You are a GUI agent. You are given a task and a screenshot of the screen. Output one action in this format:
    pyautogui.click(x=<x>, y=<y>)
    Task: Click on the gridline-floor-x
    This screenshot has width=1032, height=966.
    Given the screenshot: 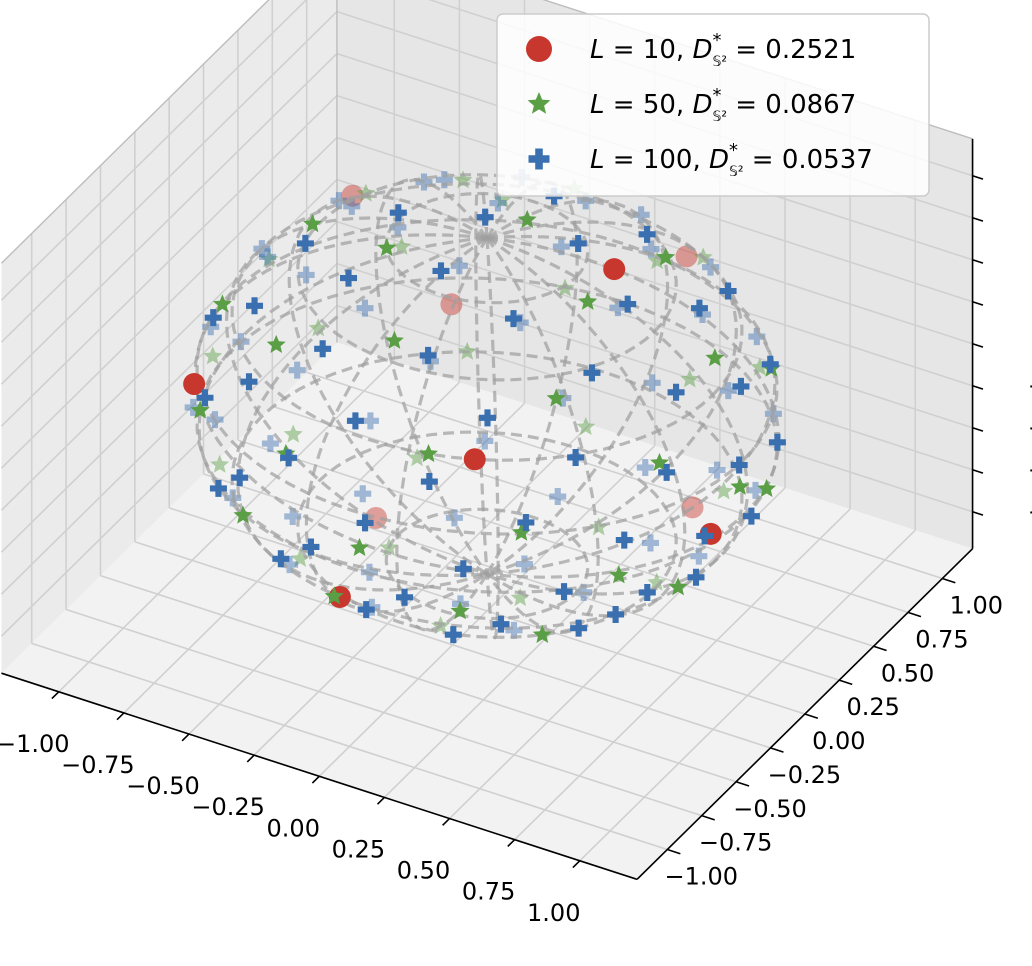 What is the action you would take?
    pyautogui.click(x=682, y=674)
    